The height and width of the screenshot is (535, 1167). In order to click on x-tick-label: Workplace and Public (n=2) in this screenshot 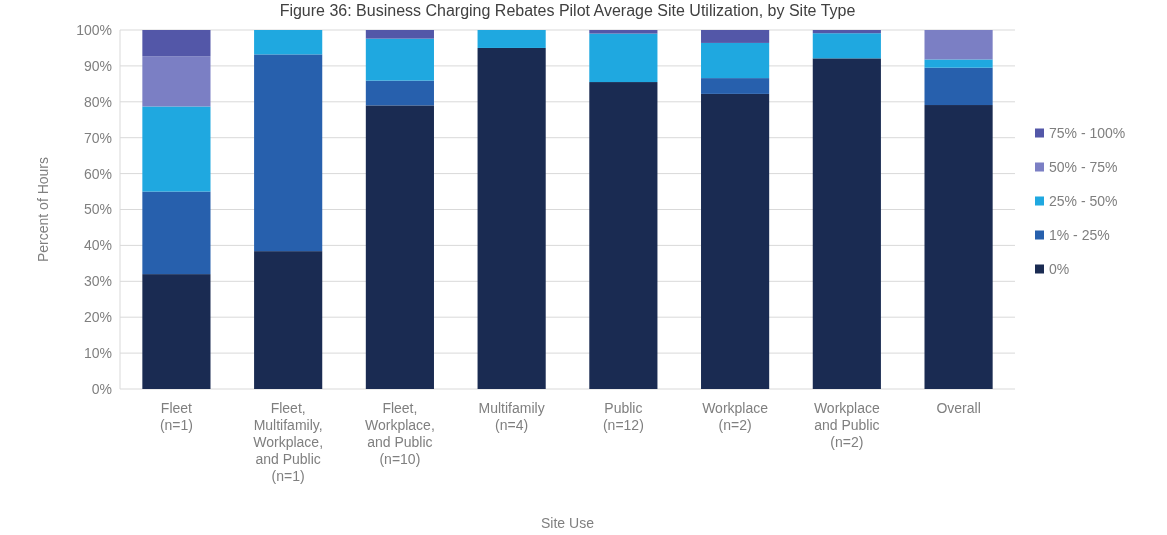, I will do `click(846, 425)`.